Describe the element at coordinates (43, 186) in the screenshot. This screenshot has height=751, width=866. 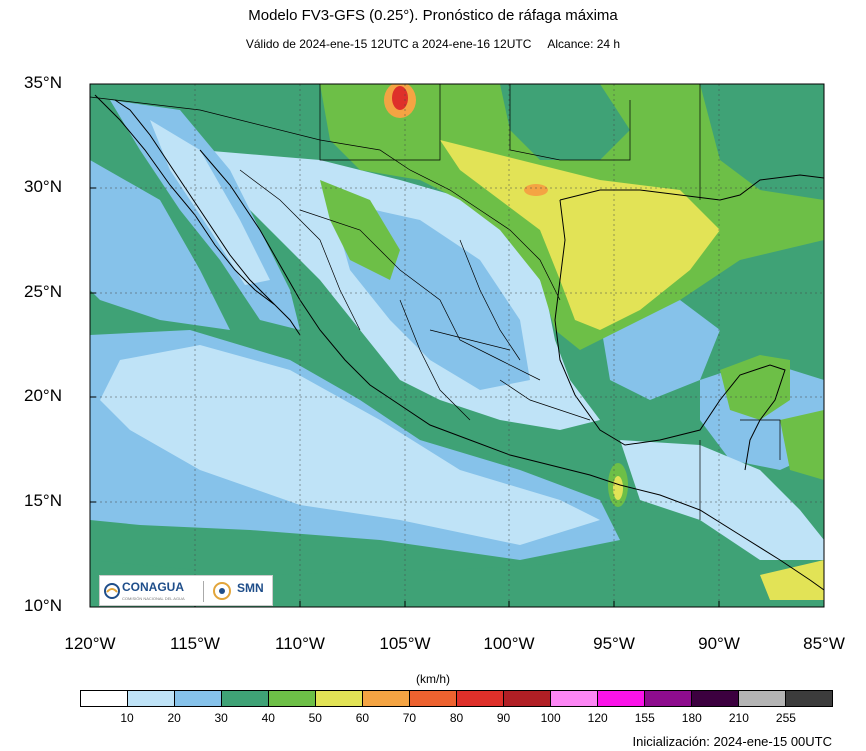
I see `lat-label-30: 30°N` at that location.